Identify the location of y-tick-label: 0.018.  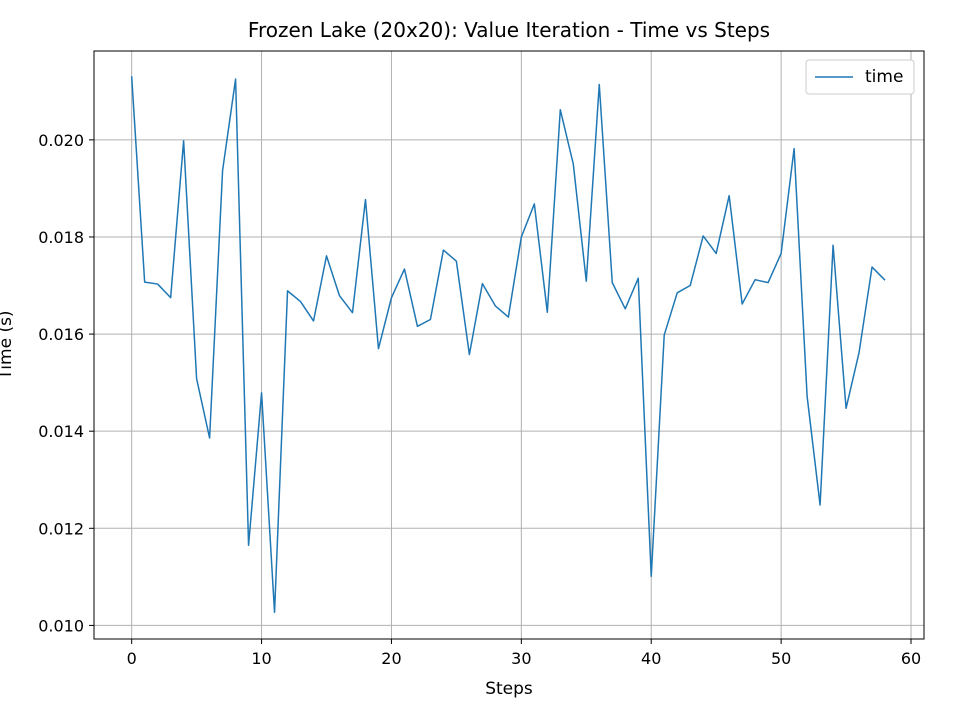
(61, 237).